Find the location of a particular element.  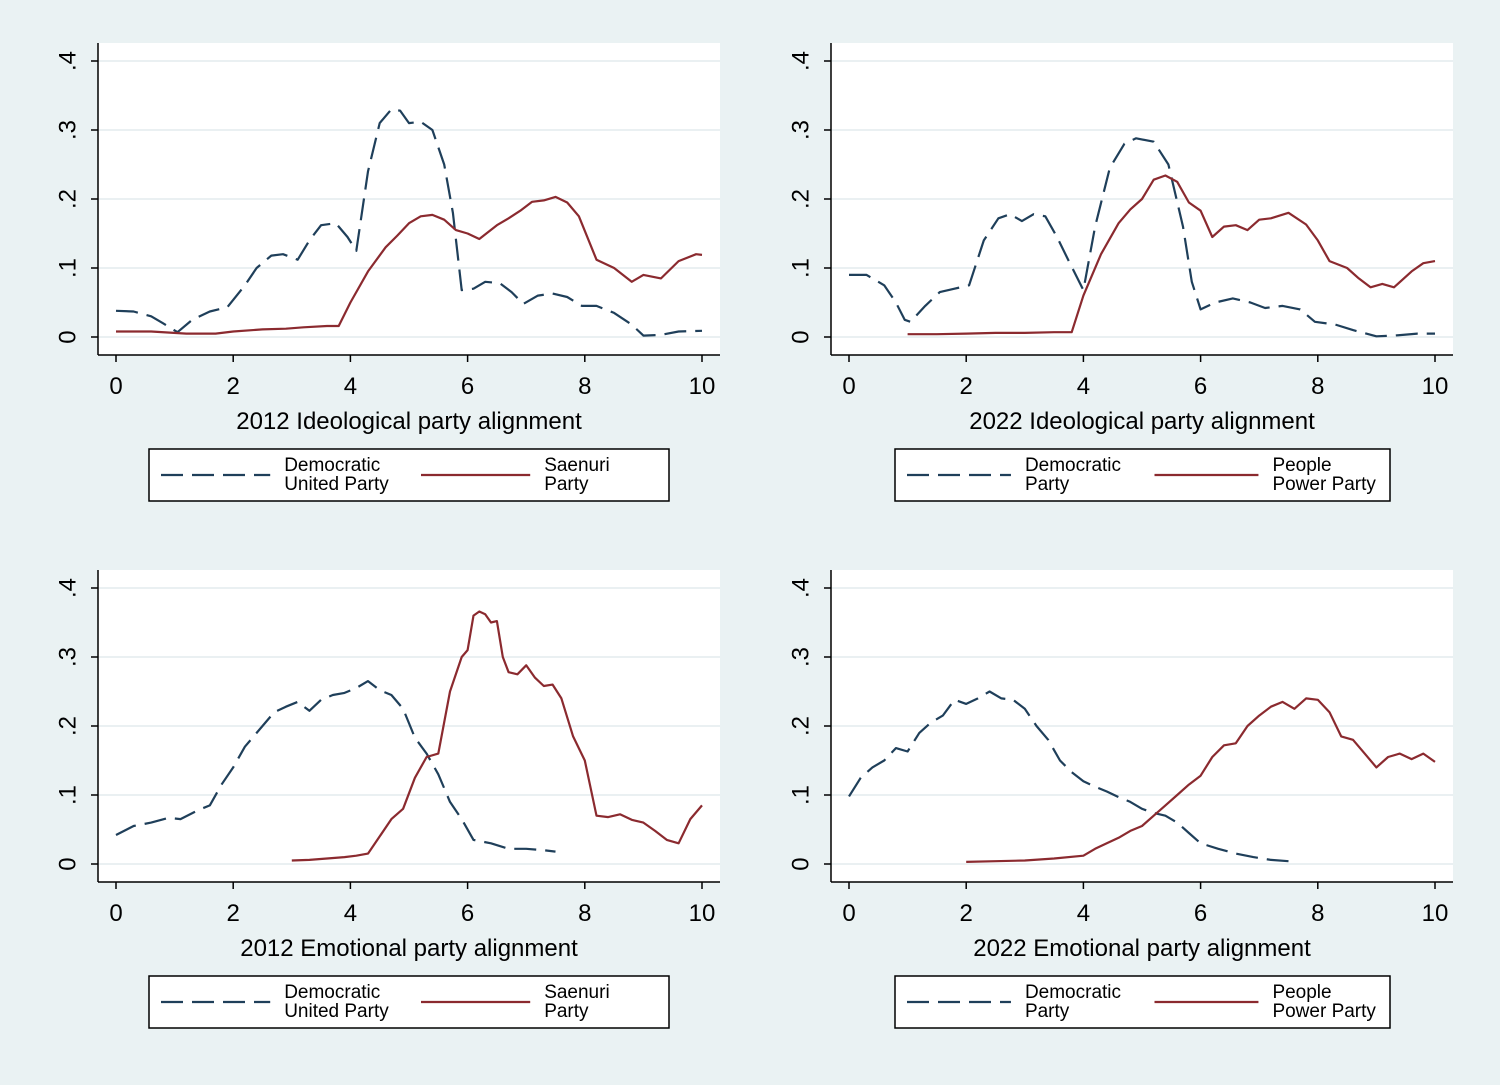

x-axis-title: 2022 Emotional party alignment is located at coordinates (1142, 948).